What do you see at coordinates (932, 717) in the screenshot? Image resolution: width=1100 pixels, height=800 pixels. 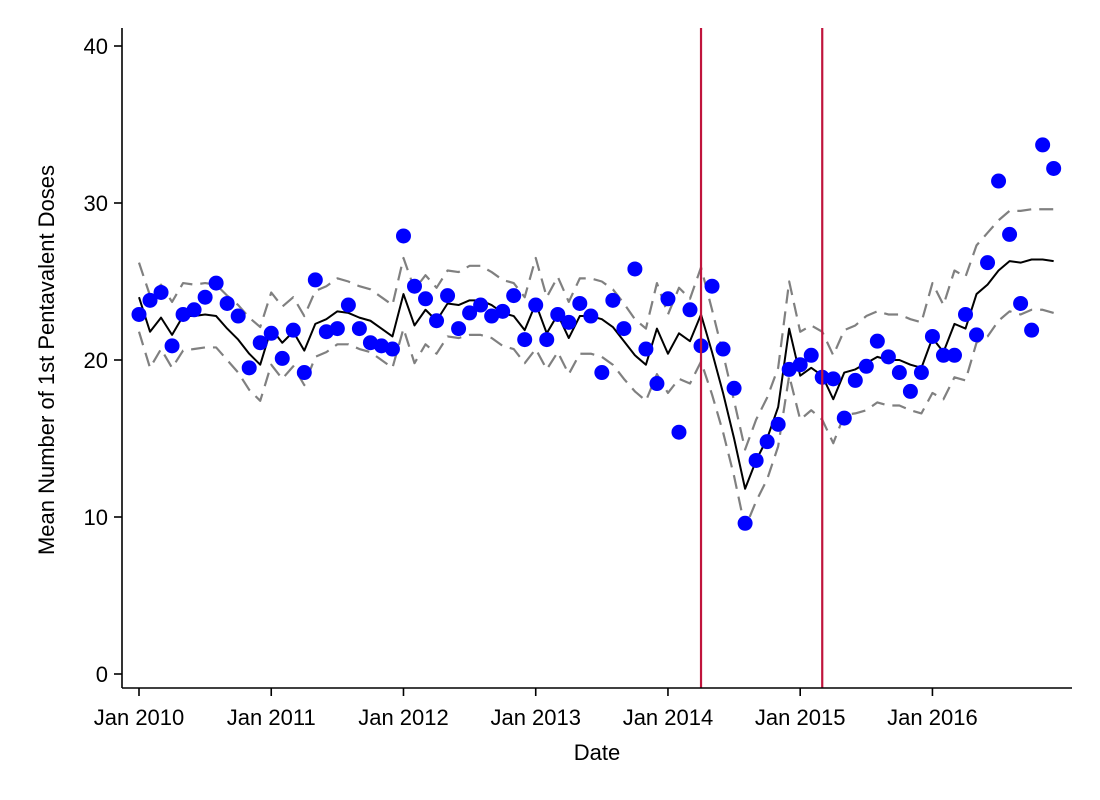 I see `x-tick-label: Jan 2016` at bounding box center [932, 717].